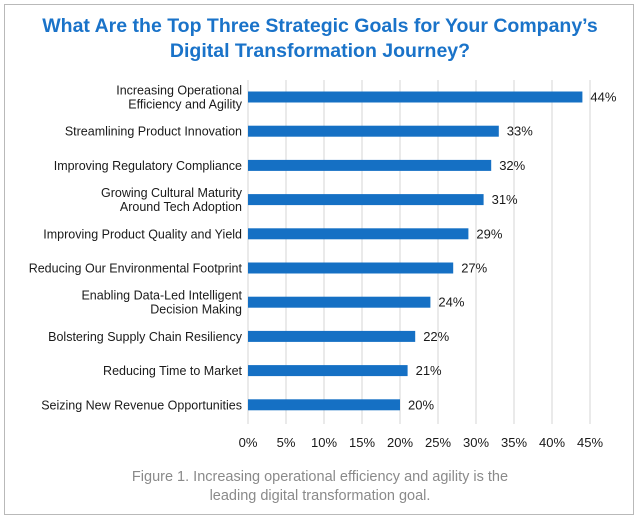  What do you see at coordinates (476, 442) in the screenshot?
I see `x-tick-label: 30%` at bounding box center [476, 442].